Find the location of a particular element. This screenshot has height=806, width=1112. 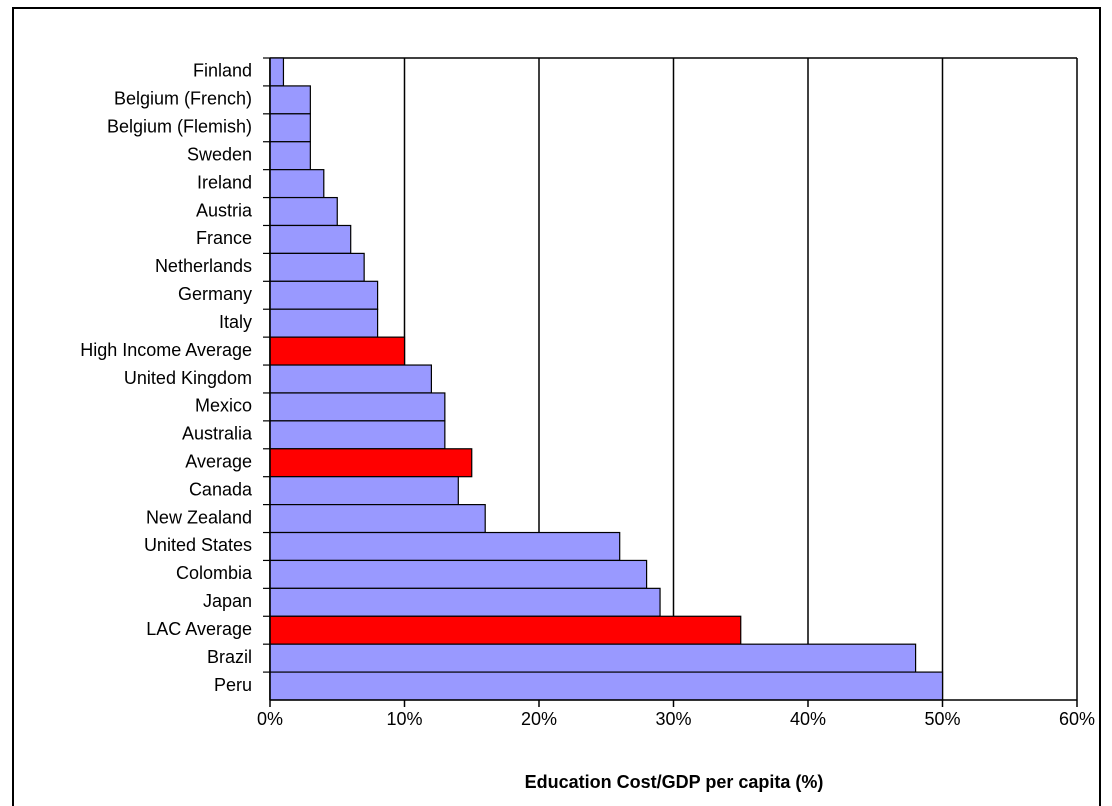

y-tick-label: Australia is located at coordinates (217, 434).